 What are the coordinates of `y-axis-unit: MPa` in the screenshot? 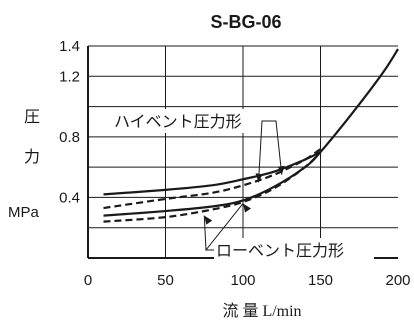 It's located at (24, 212).